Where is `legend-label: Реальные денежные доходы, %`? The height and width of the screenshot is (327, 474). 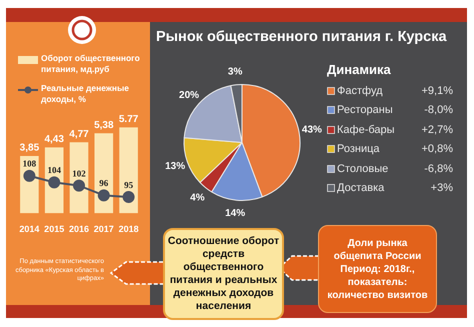
legend-label: Реальные денежные доходы, % is located at coordinates (85, 94).